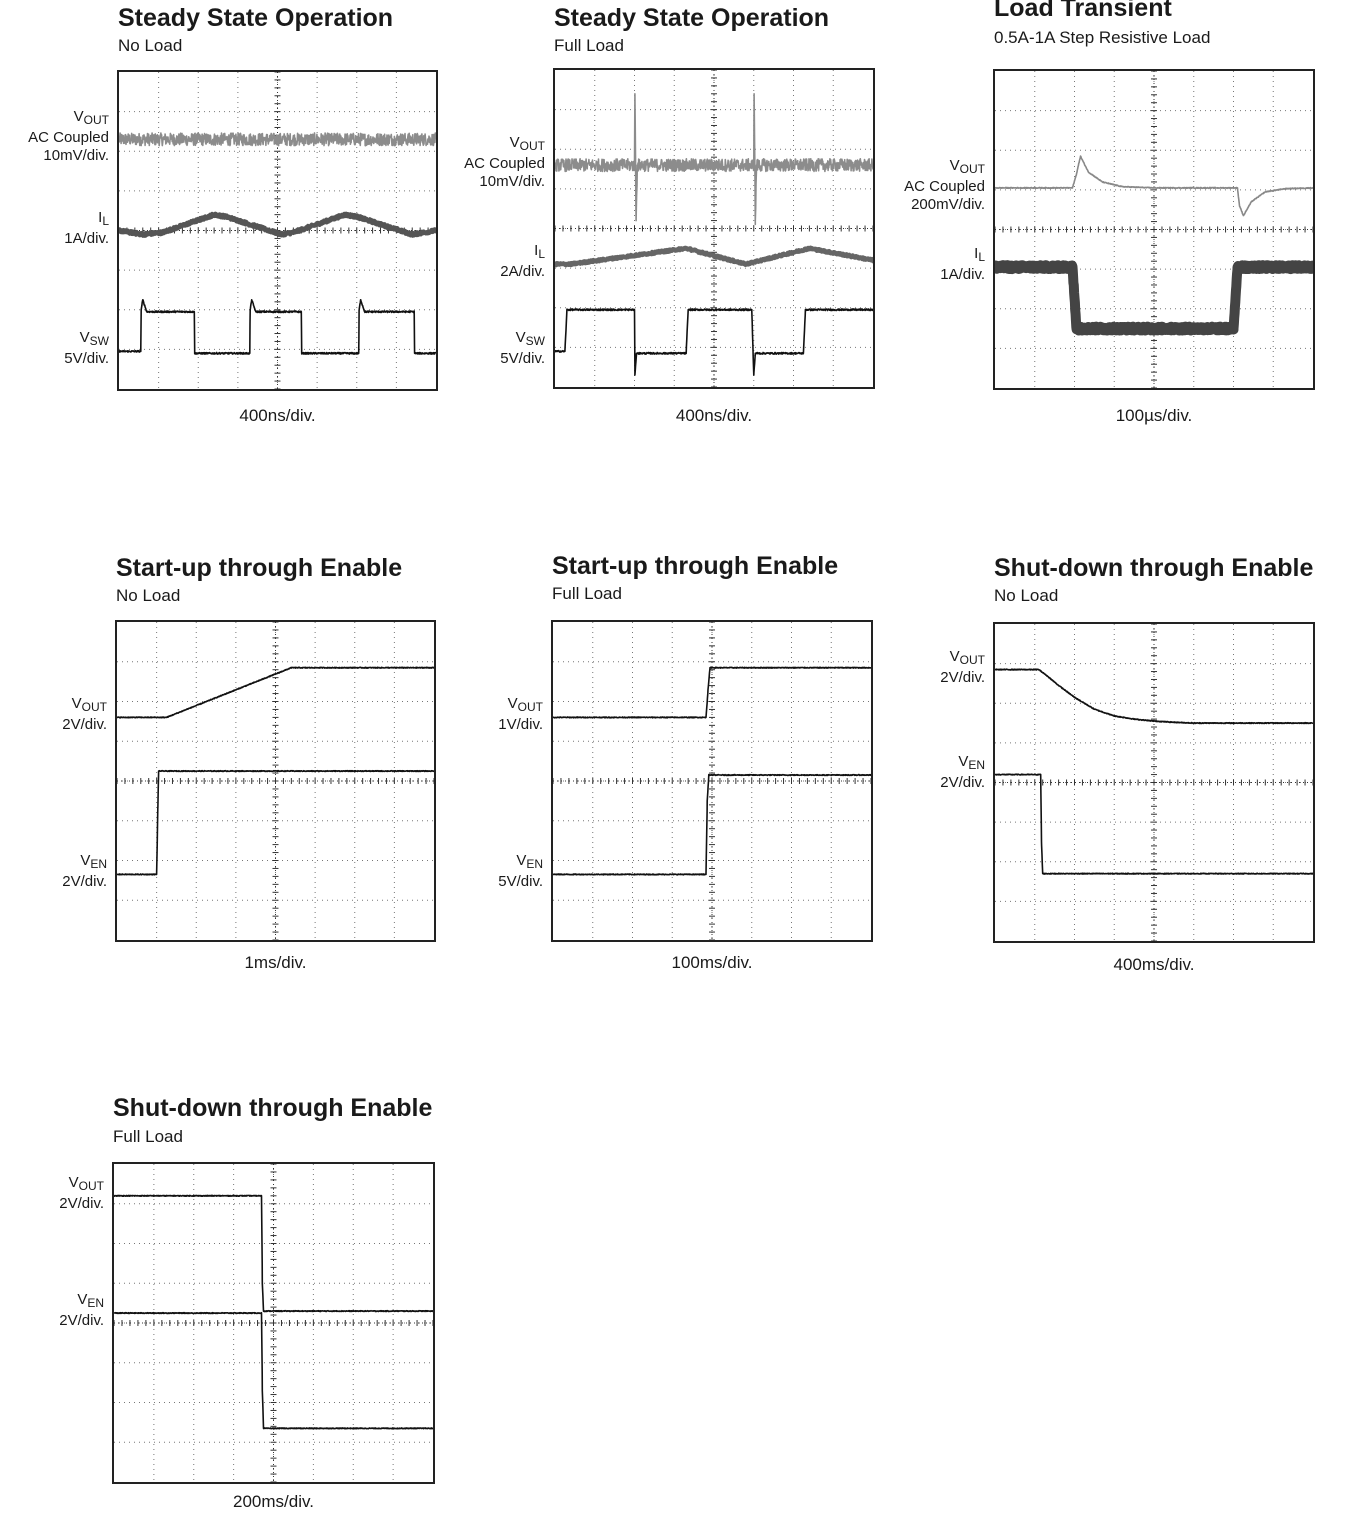 The width and height of the screenshot is (1367, 1515). What do you see at coordinates (1083, 11) in the screenshot?
I see `chart-title: Load Transient` at bounding box center [1083, 11].